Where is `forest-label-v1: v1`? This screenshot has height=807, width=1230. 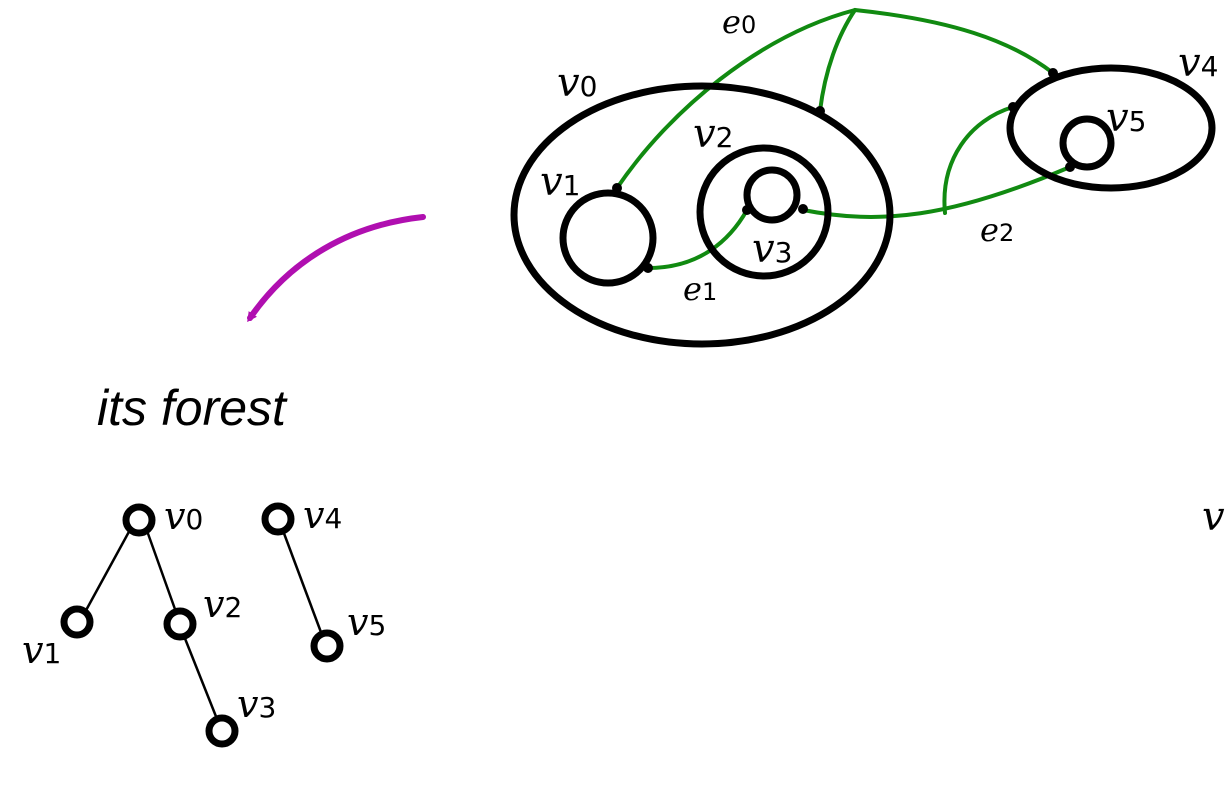
forest-label-v1: v1 is located at coordinates (41, 650).